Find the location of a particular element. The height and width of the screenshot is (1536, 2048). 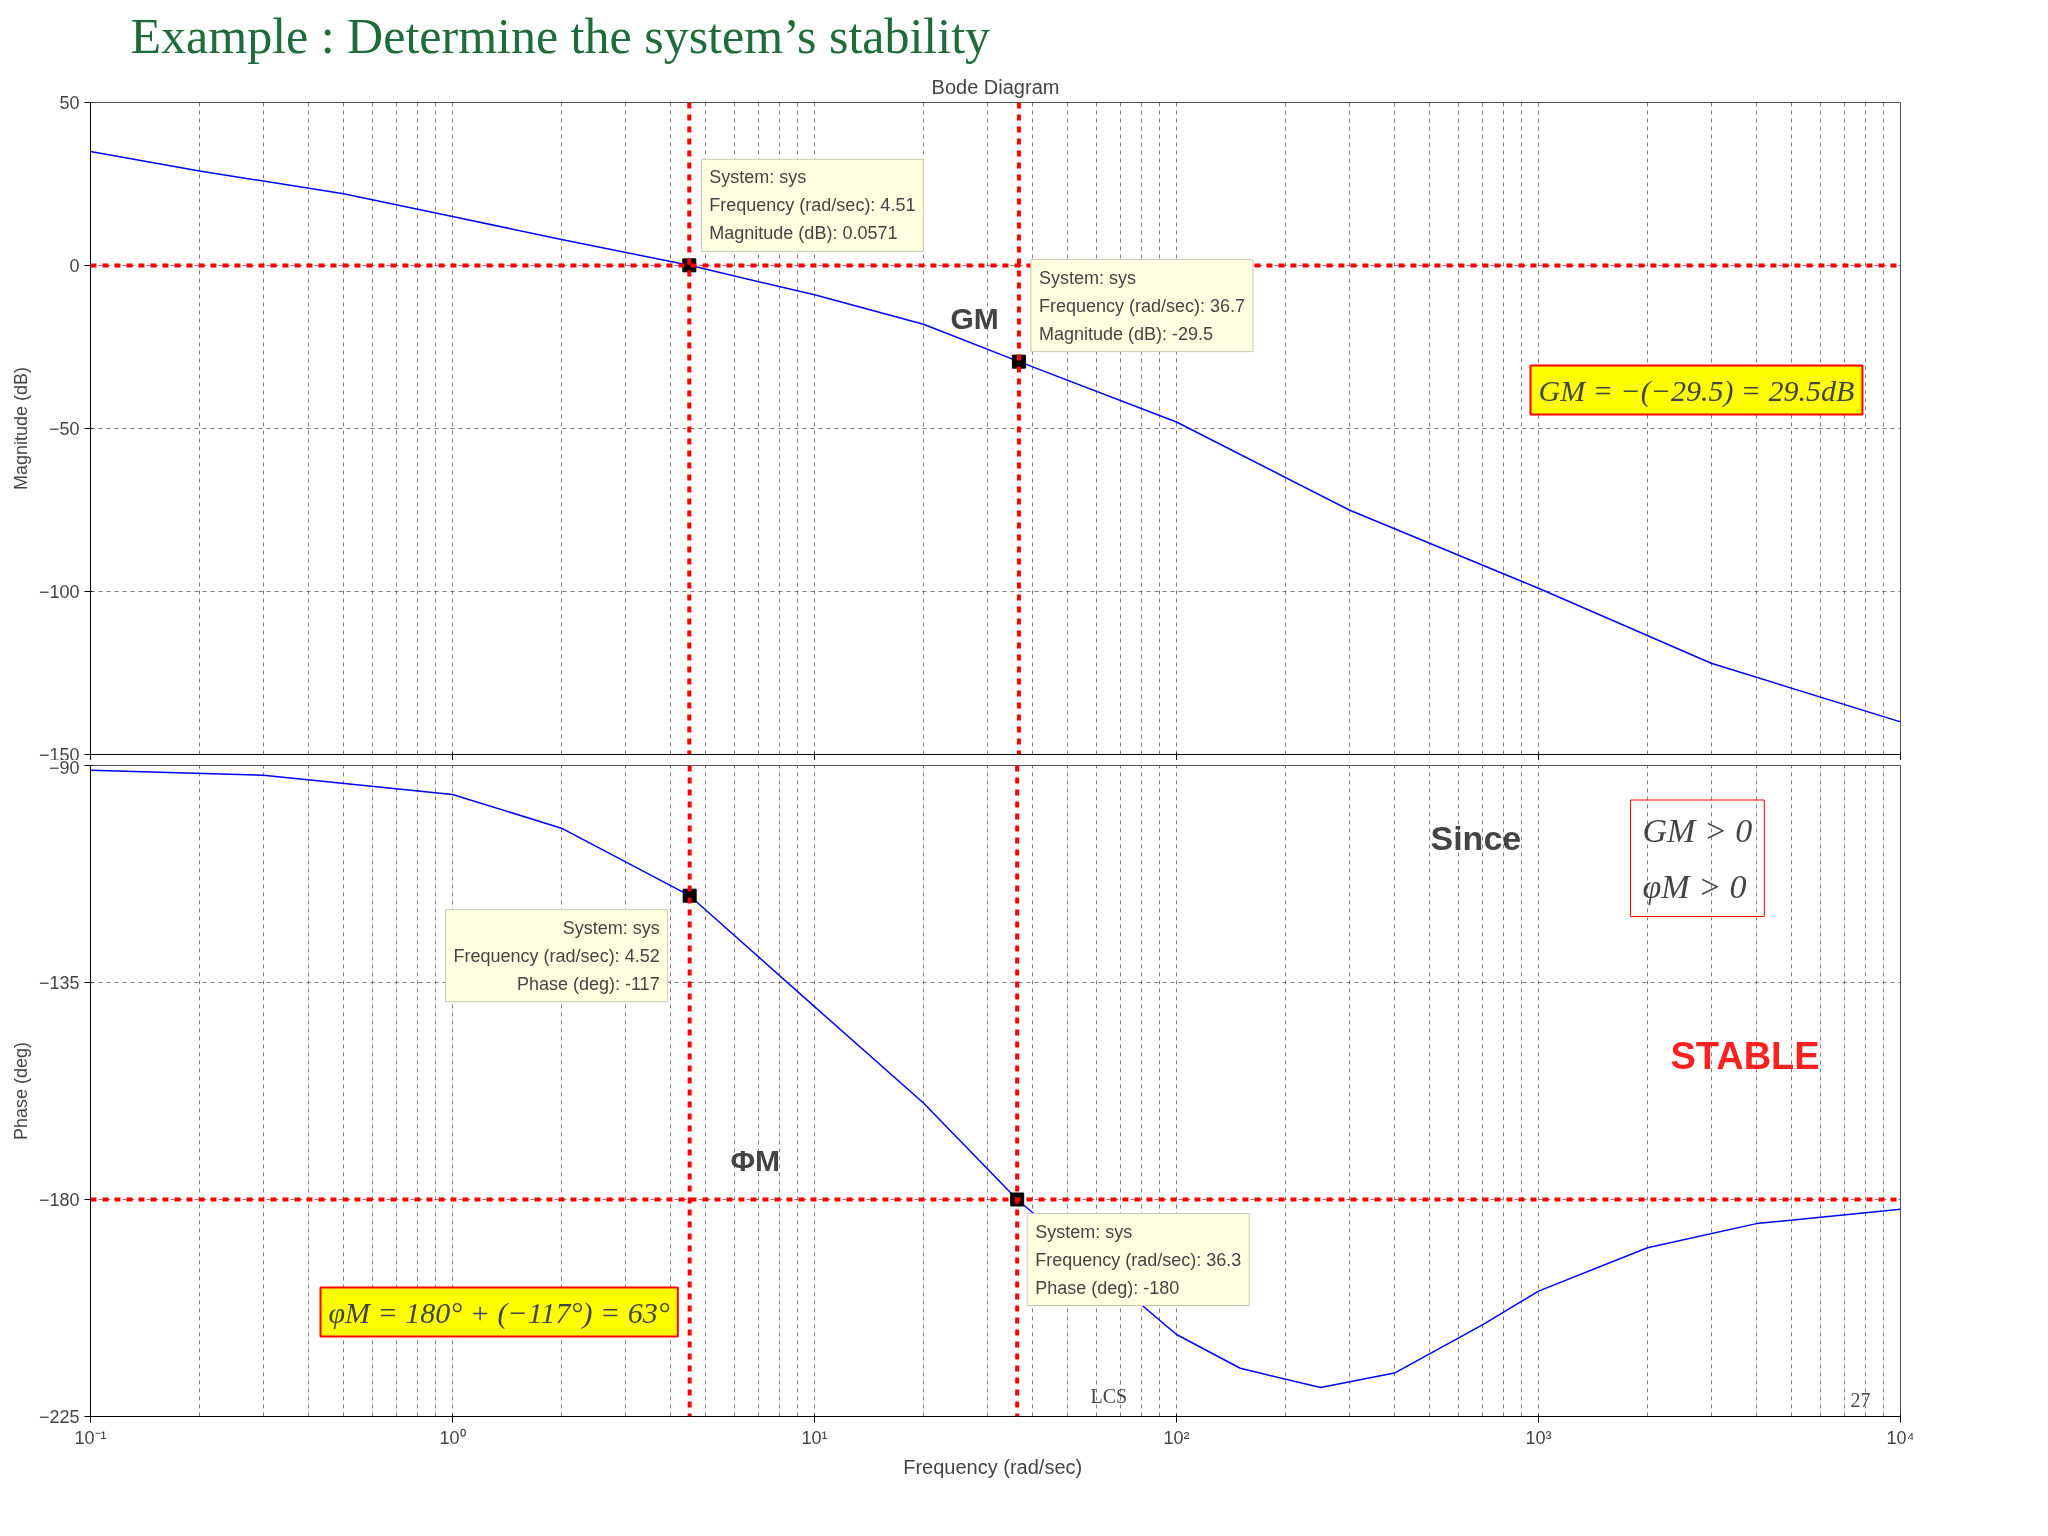

x-axis-title: Frequency (rad/sec) is located at coordinates (993, 1466).